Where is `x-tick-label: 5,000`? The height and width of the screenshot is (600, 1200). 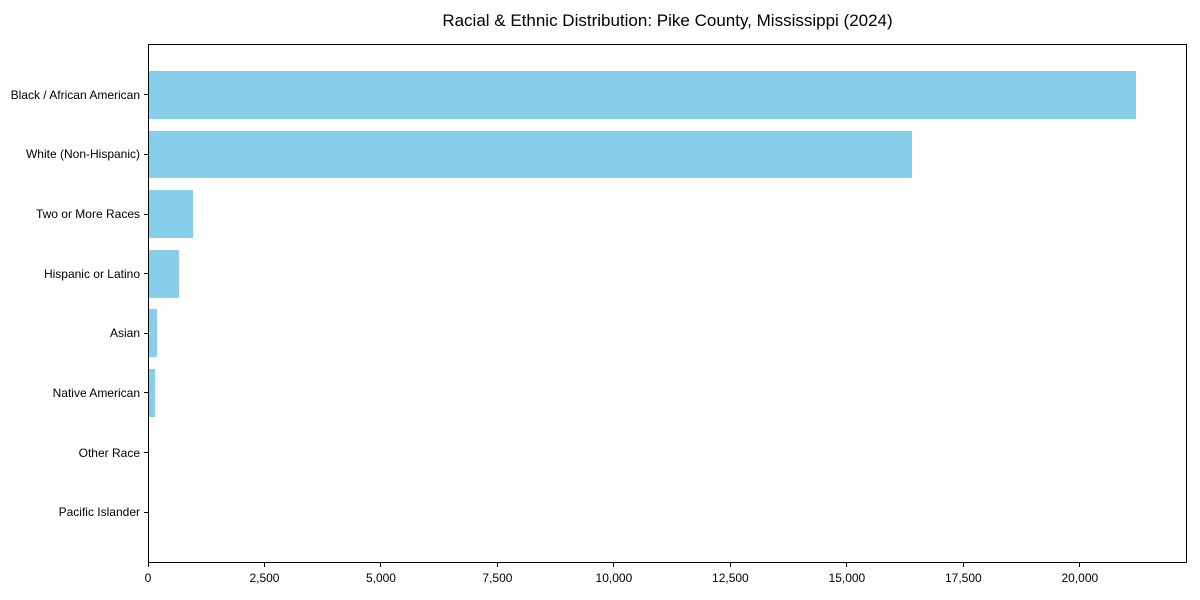 x-tick-label: 5,000 is located at coordinates (380, 578).